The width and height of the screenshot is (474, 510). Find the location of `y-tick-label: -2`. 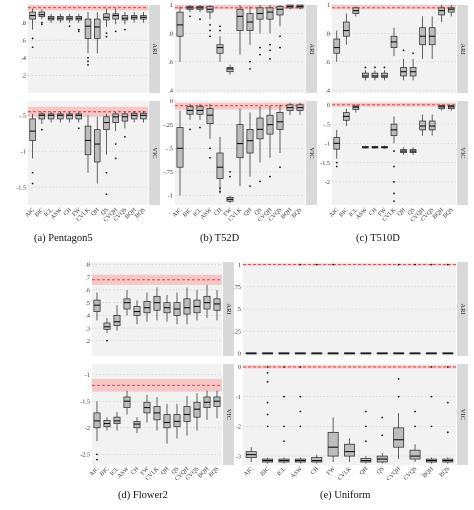

y-tick-label: -2 is located at coordinates (327, 182).